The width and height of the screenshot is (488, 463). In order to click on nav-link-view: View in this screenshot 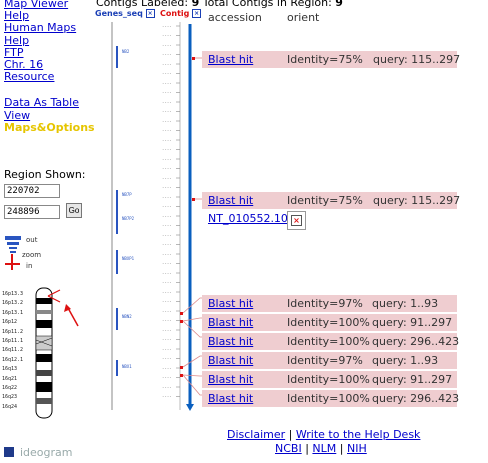, I will do `click(17, 115)`.